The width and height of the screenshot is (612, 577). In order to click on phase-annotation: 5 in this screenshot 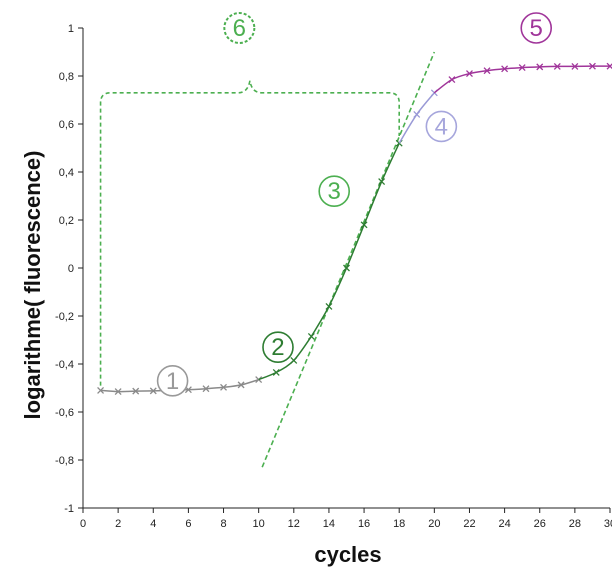, I will do `click(536, 28)`.